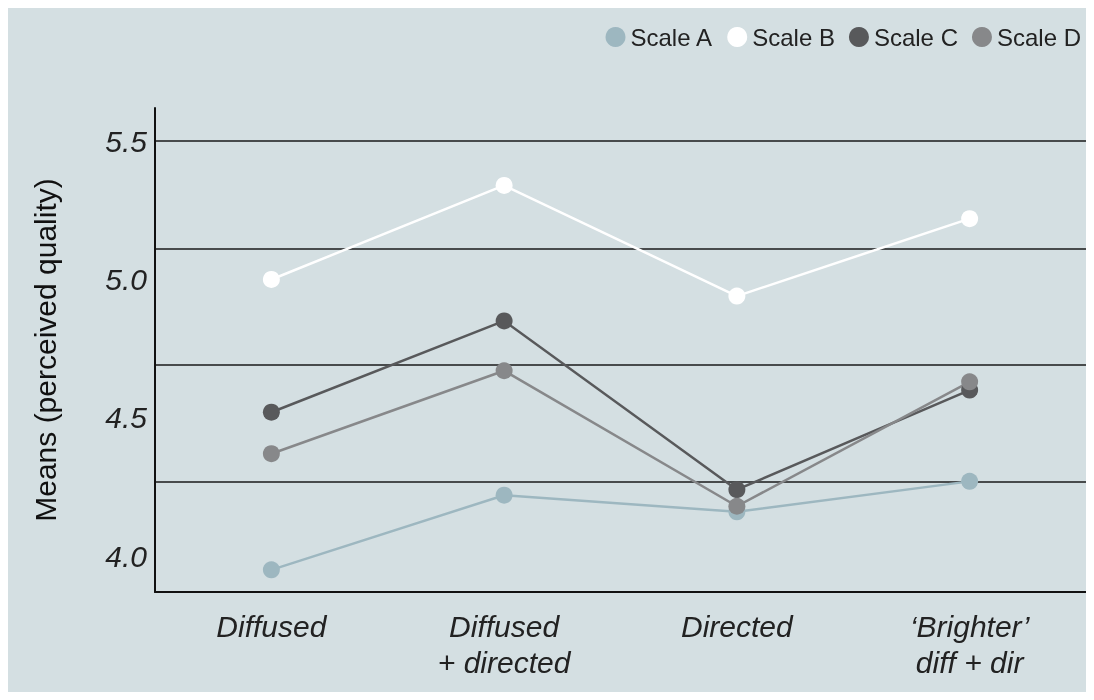  I want to click on legend-label: Scale C, so click(915, 37).